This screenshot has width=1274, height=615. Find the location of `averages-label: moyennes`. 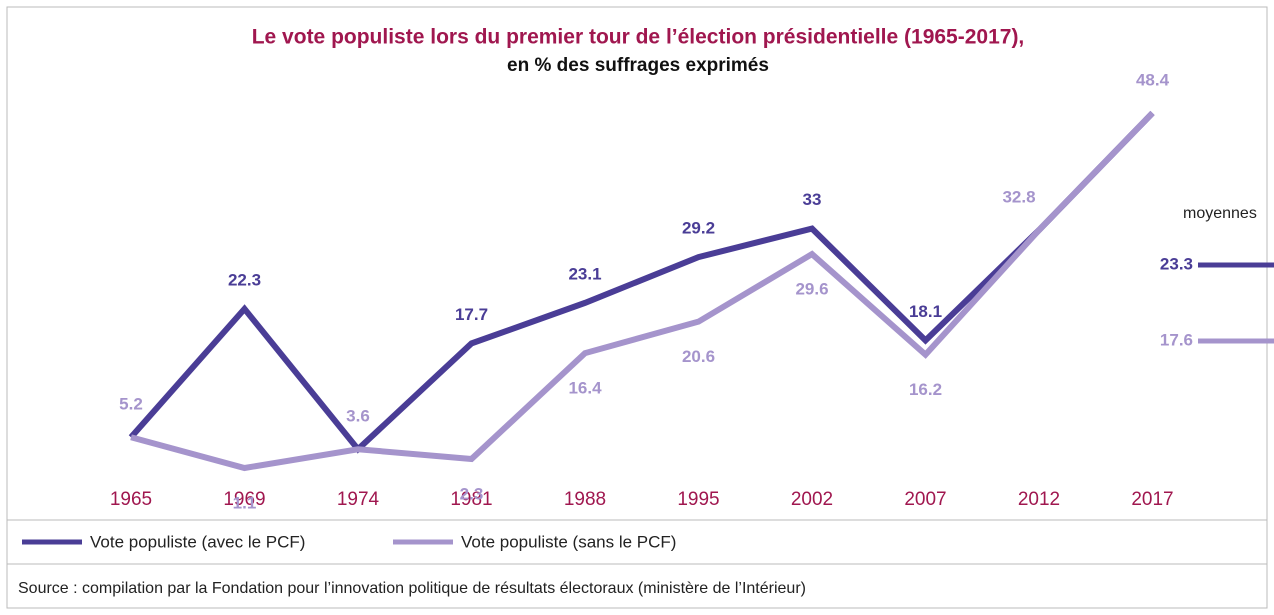

averages-label: moyennes is located at coordinates (1220, 213).